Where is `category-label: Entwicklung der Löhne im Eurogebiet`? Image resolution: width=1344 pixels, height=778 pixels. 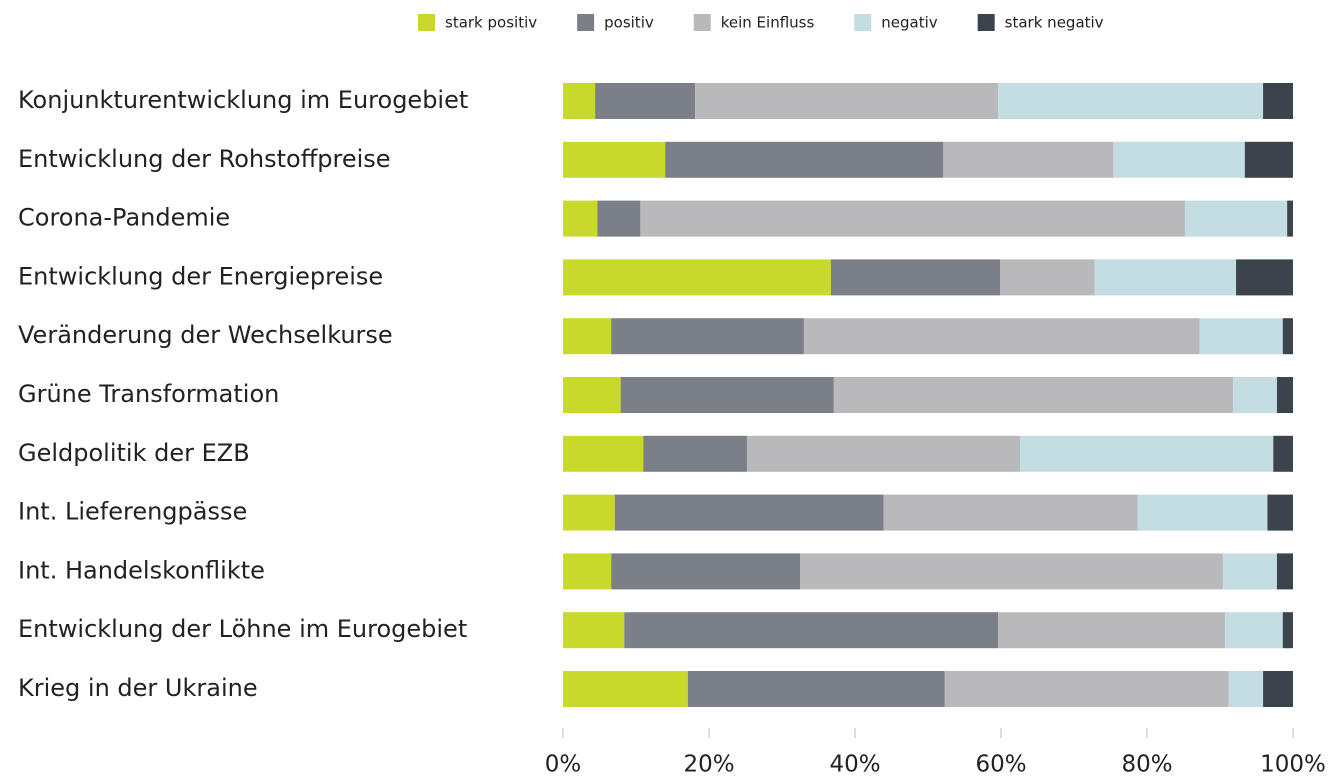
category-label: Entwicklung der Löhne im Eurogebiet is located at coordinates (242, 629).